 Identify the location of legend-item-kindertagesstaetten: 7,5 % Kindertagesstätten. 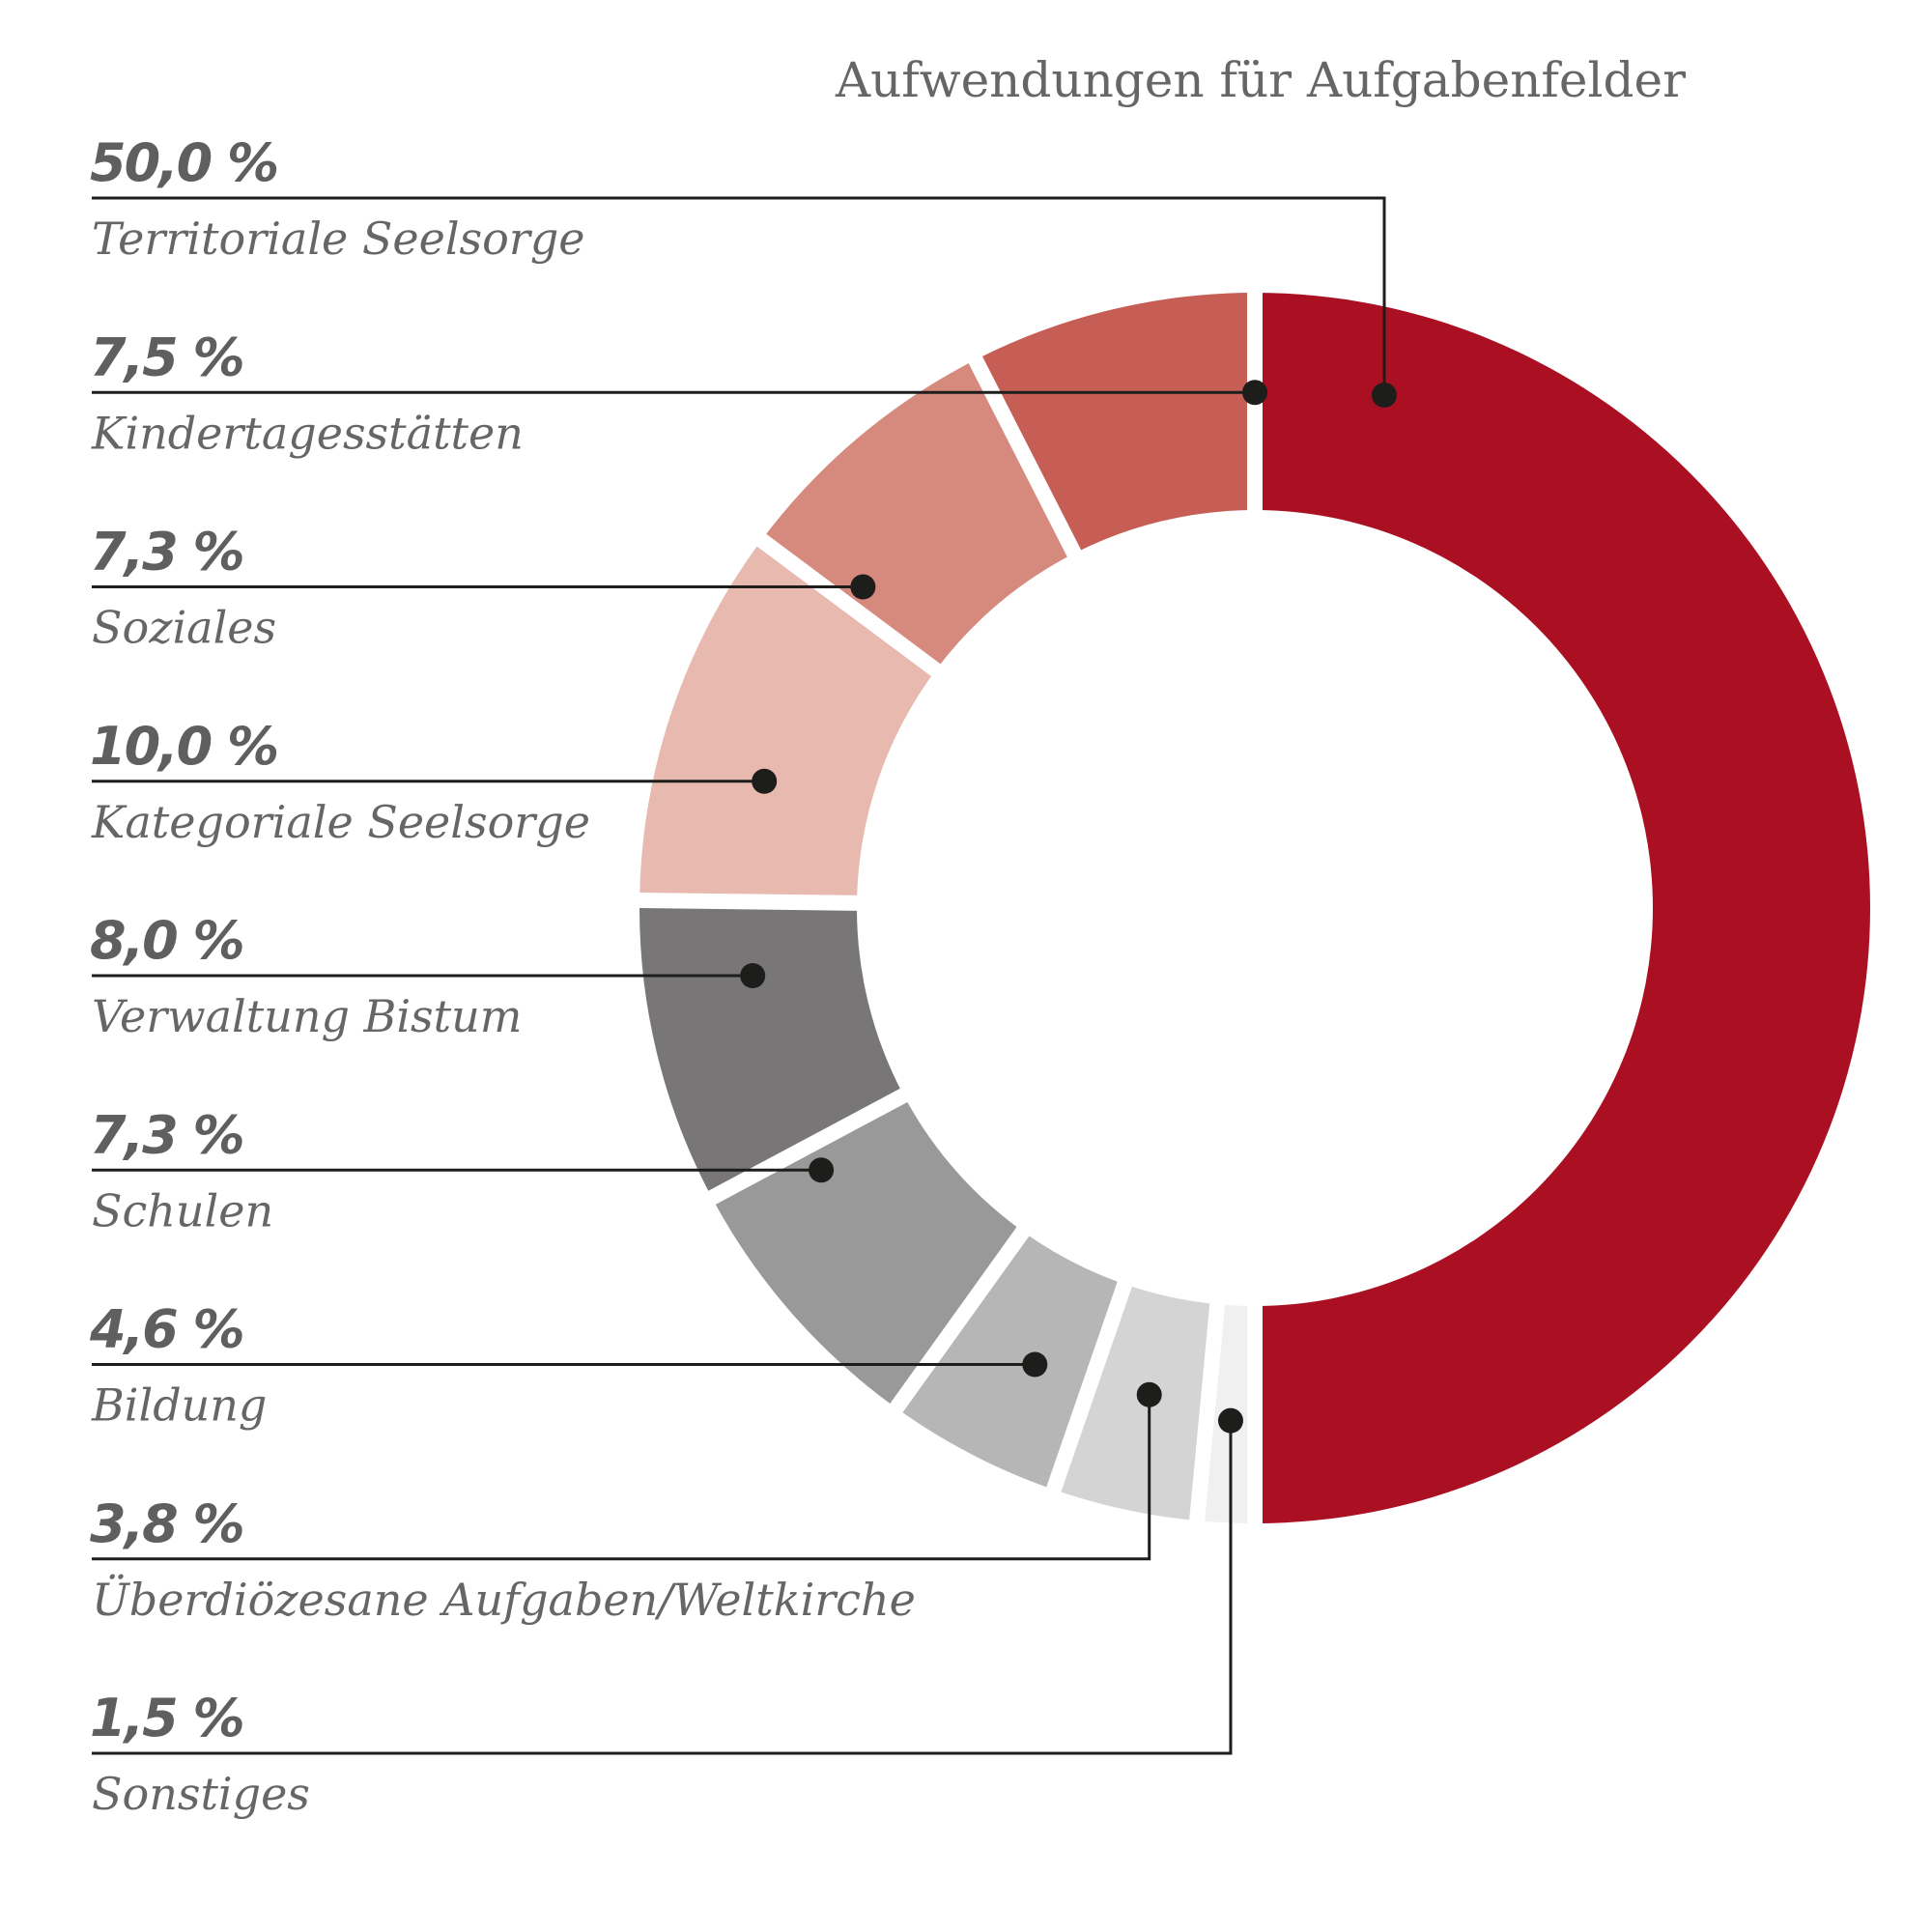
(678, 393).